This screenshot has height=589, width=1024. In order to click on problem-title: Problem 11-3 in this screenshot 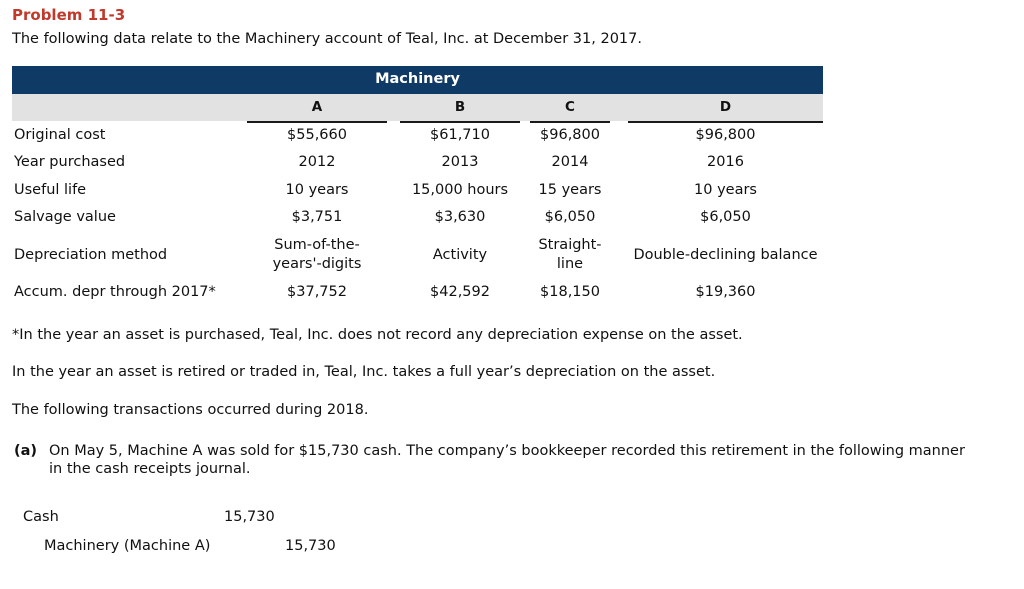, I will do `click(69, 15)`.